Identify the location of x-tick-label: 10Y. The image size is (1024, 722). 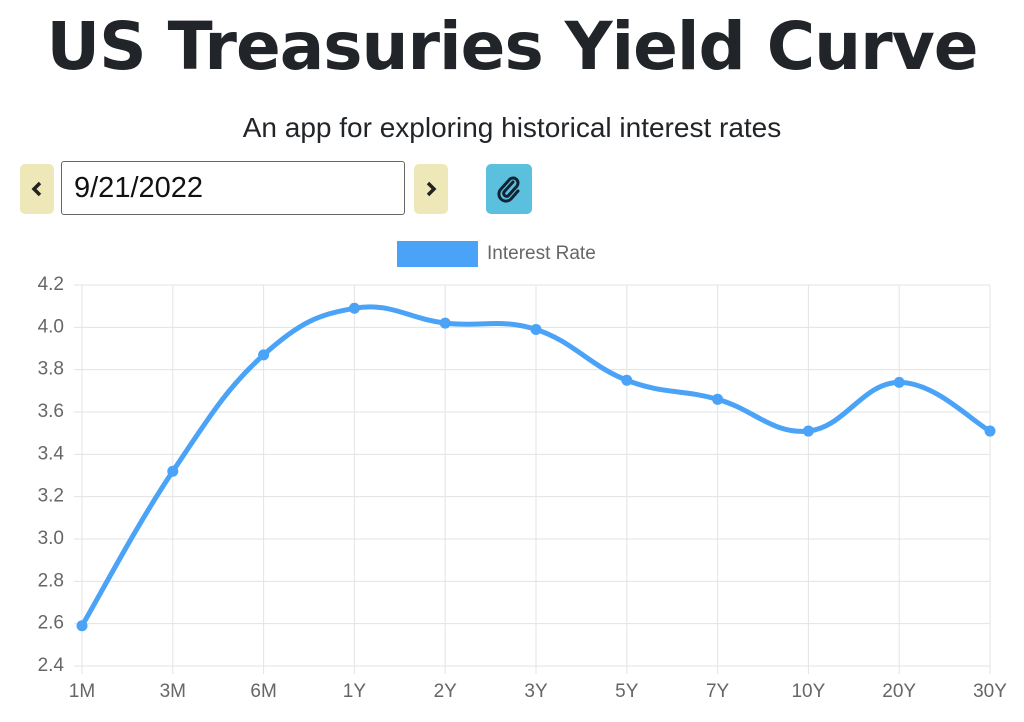
(808, 691).